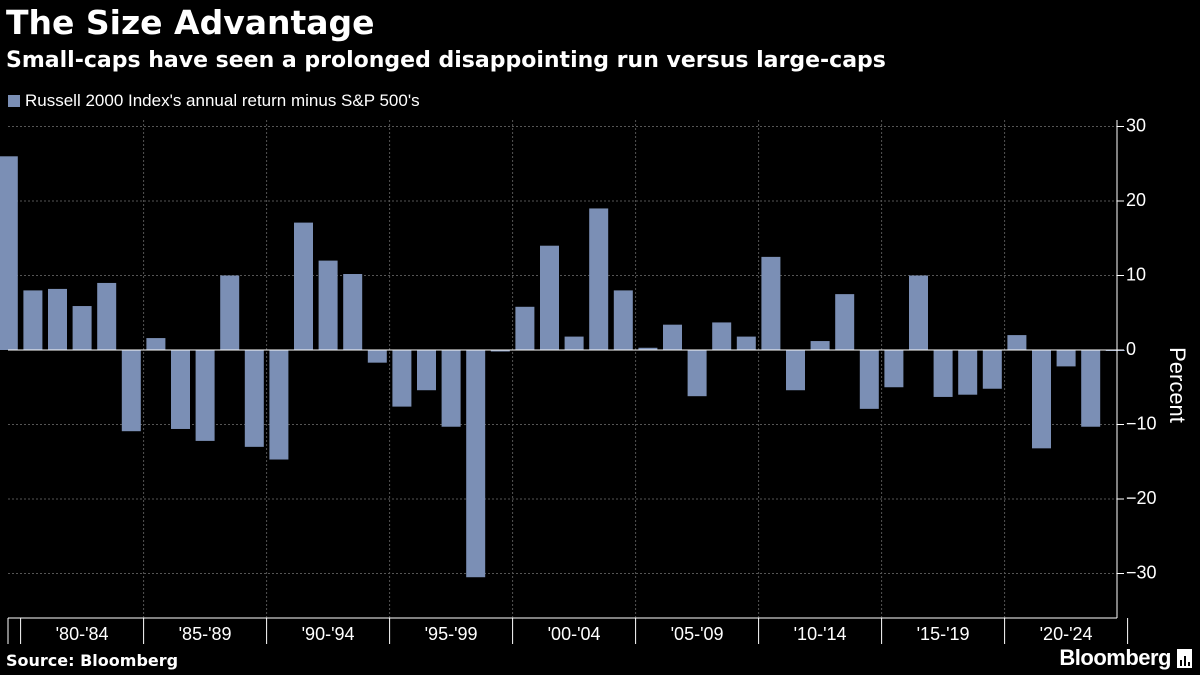 This screenshot has width=1200, height=675. I want to click on x-tick-label: '05-'09, so click(697, 634).